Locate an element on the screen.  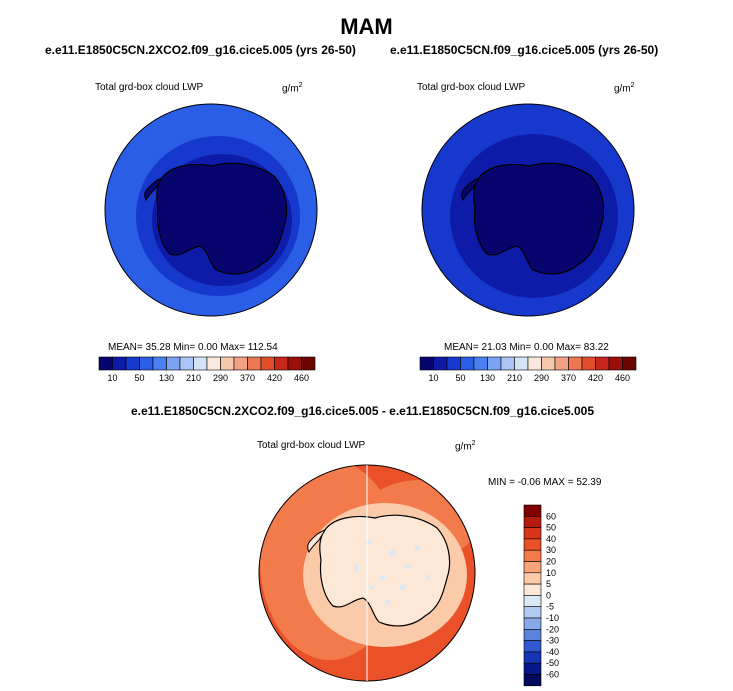
labelbar-tick-label: -20 is located at coordinates (552, 629).